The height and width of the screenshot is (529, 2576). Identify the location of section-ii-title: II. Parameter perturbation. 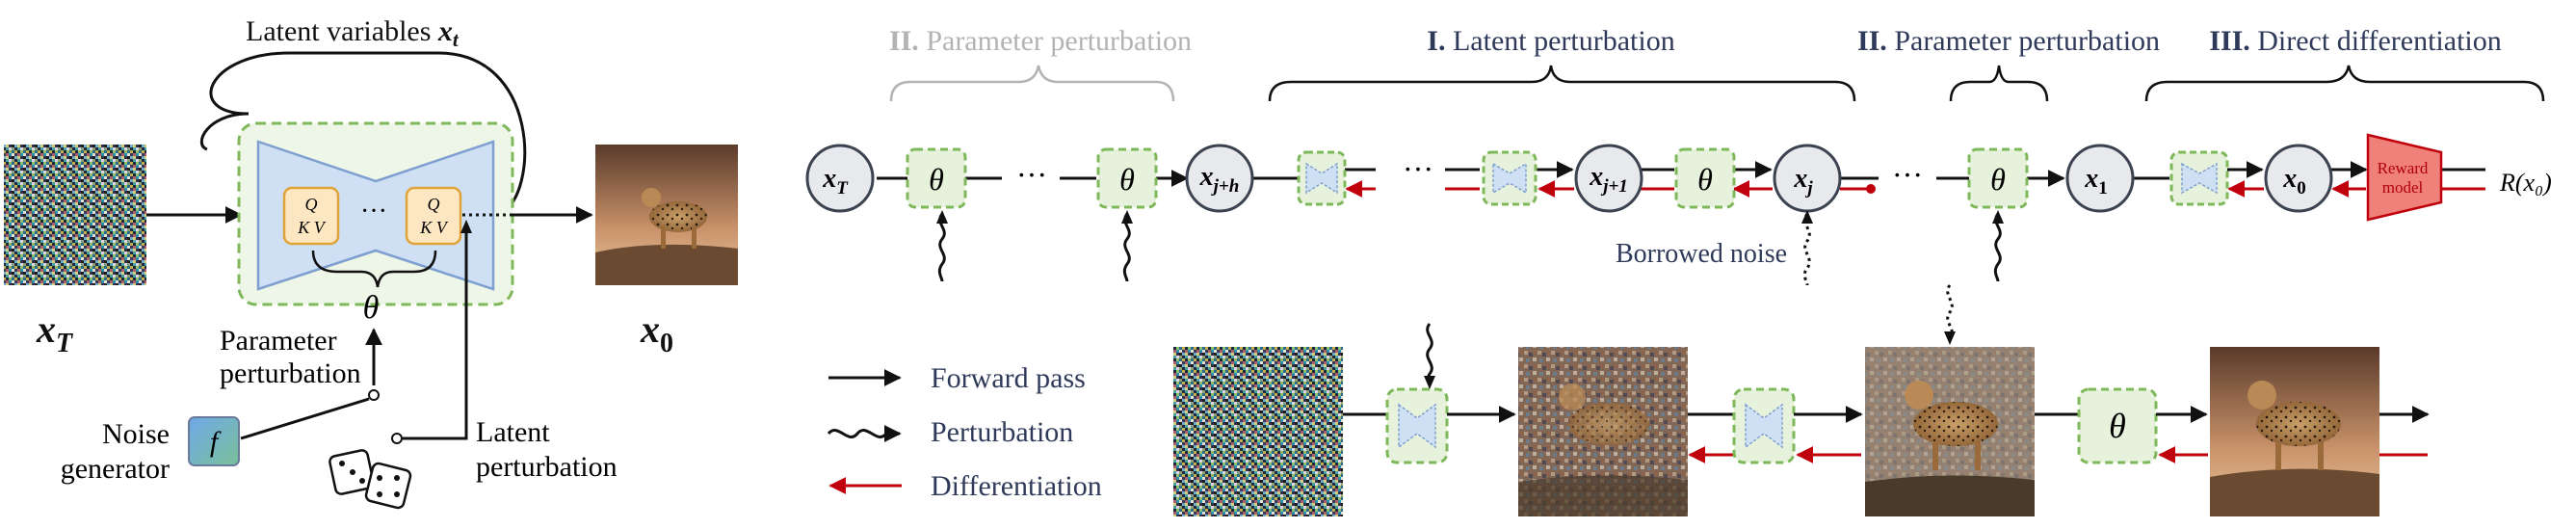
(2008, 41).